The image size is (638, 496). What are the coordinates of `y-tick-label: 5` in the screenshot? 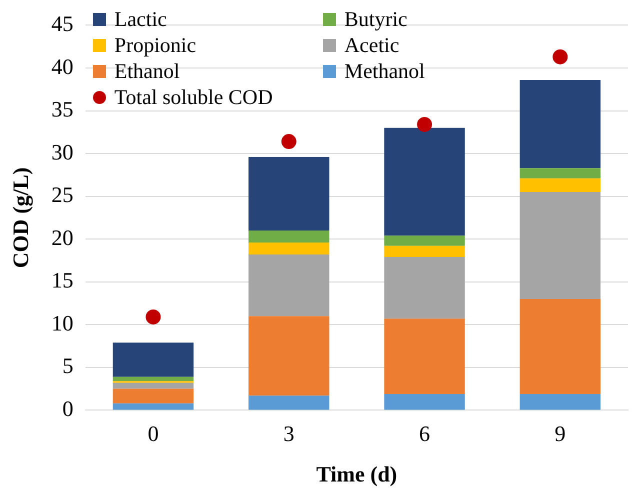 It's located at (68, 365).